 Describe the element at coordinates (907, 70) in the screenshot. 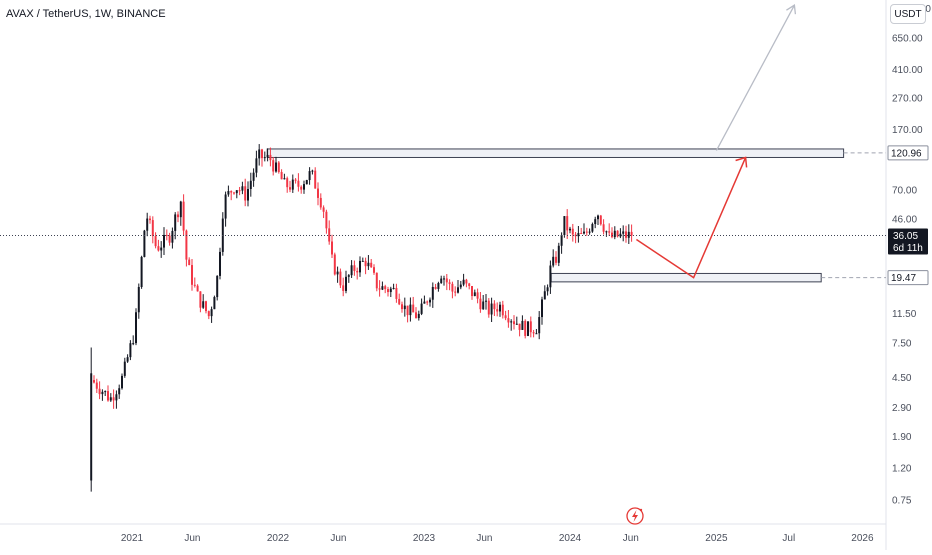

I see `price-tick-label: 410.00` at that location.